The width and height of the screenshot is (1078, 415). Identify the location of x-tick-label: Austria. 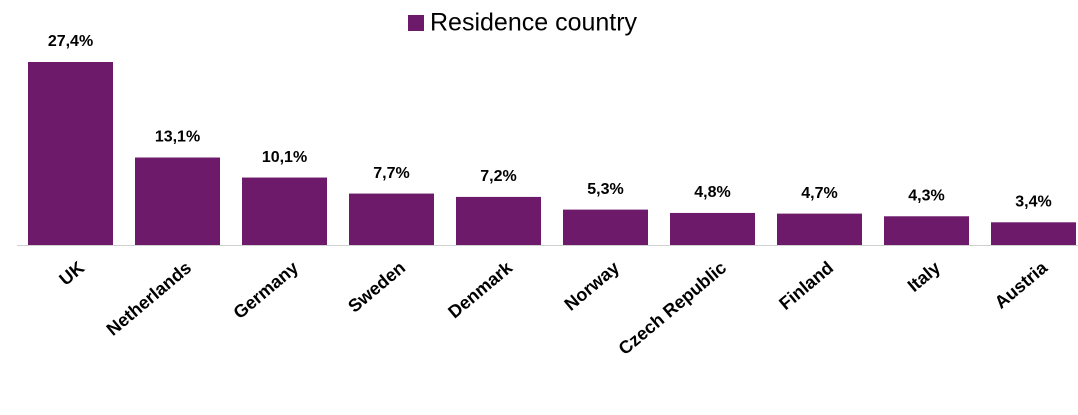
(1021, 285).